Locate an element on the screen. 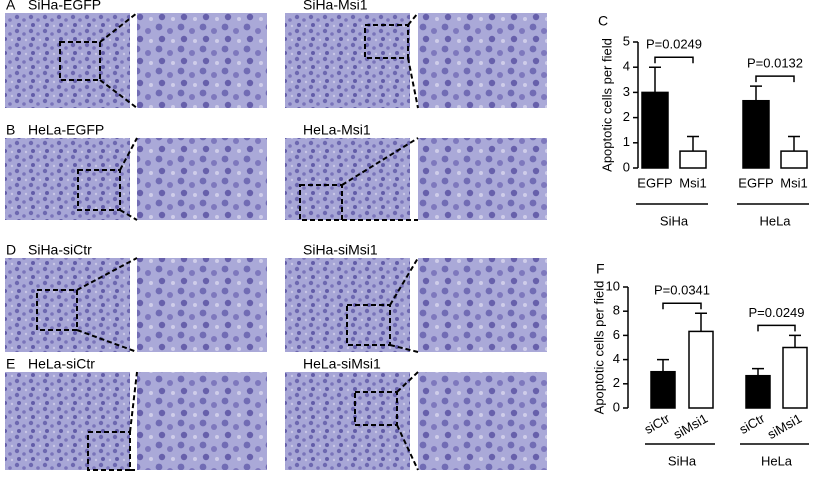 The height and width of the screenshot is (484, 822). p-value: P=0.0132 is located at coordinates (775, 63).